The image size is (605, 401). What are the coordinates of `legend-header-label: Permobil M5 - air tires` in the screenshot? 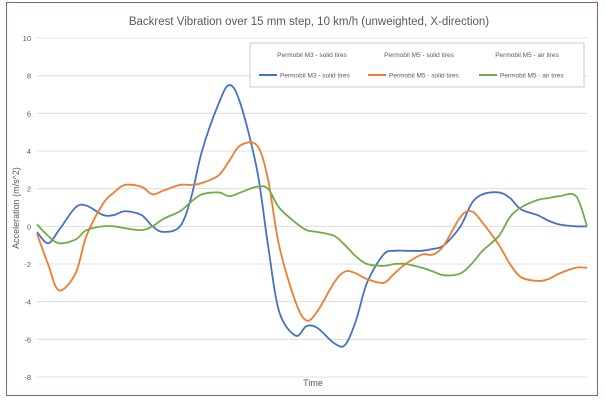 It's located at (527, 55).